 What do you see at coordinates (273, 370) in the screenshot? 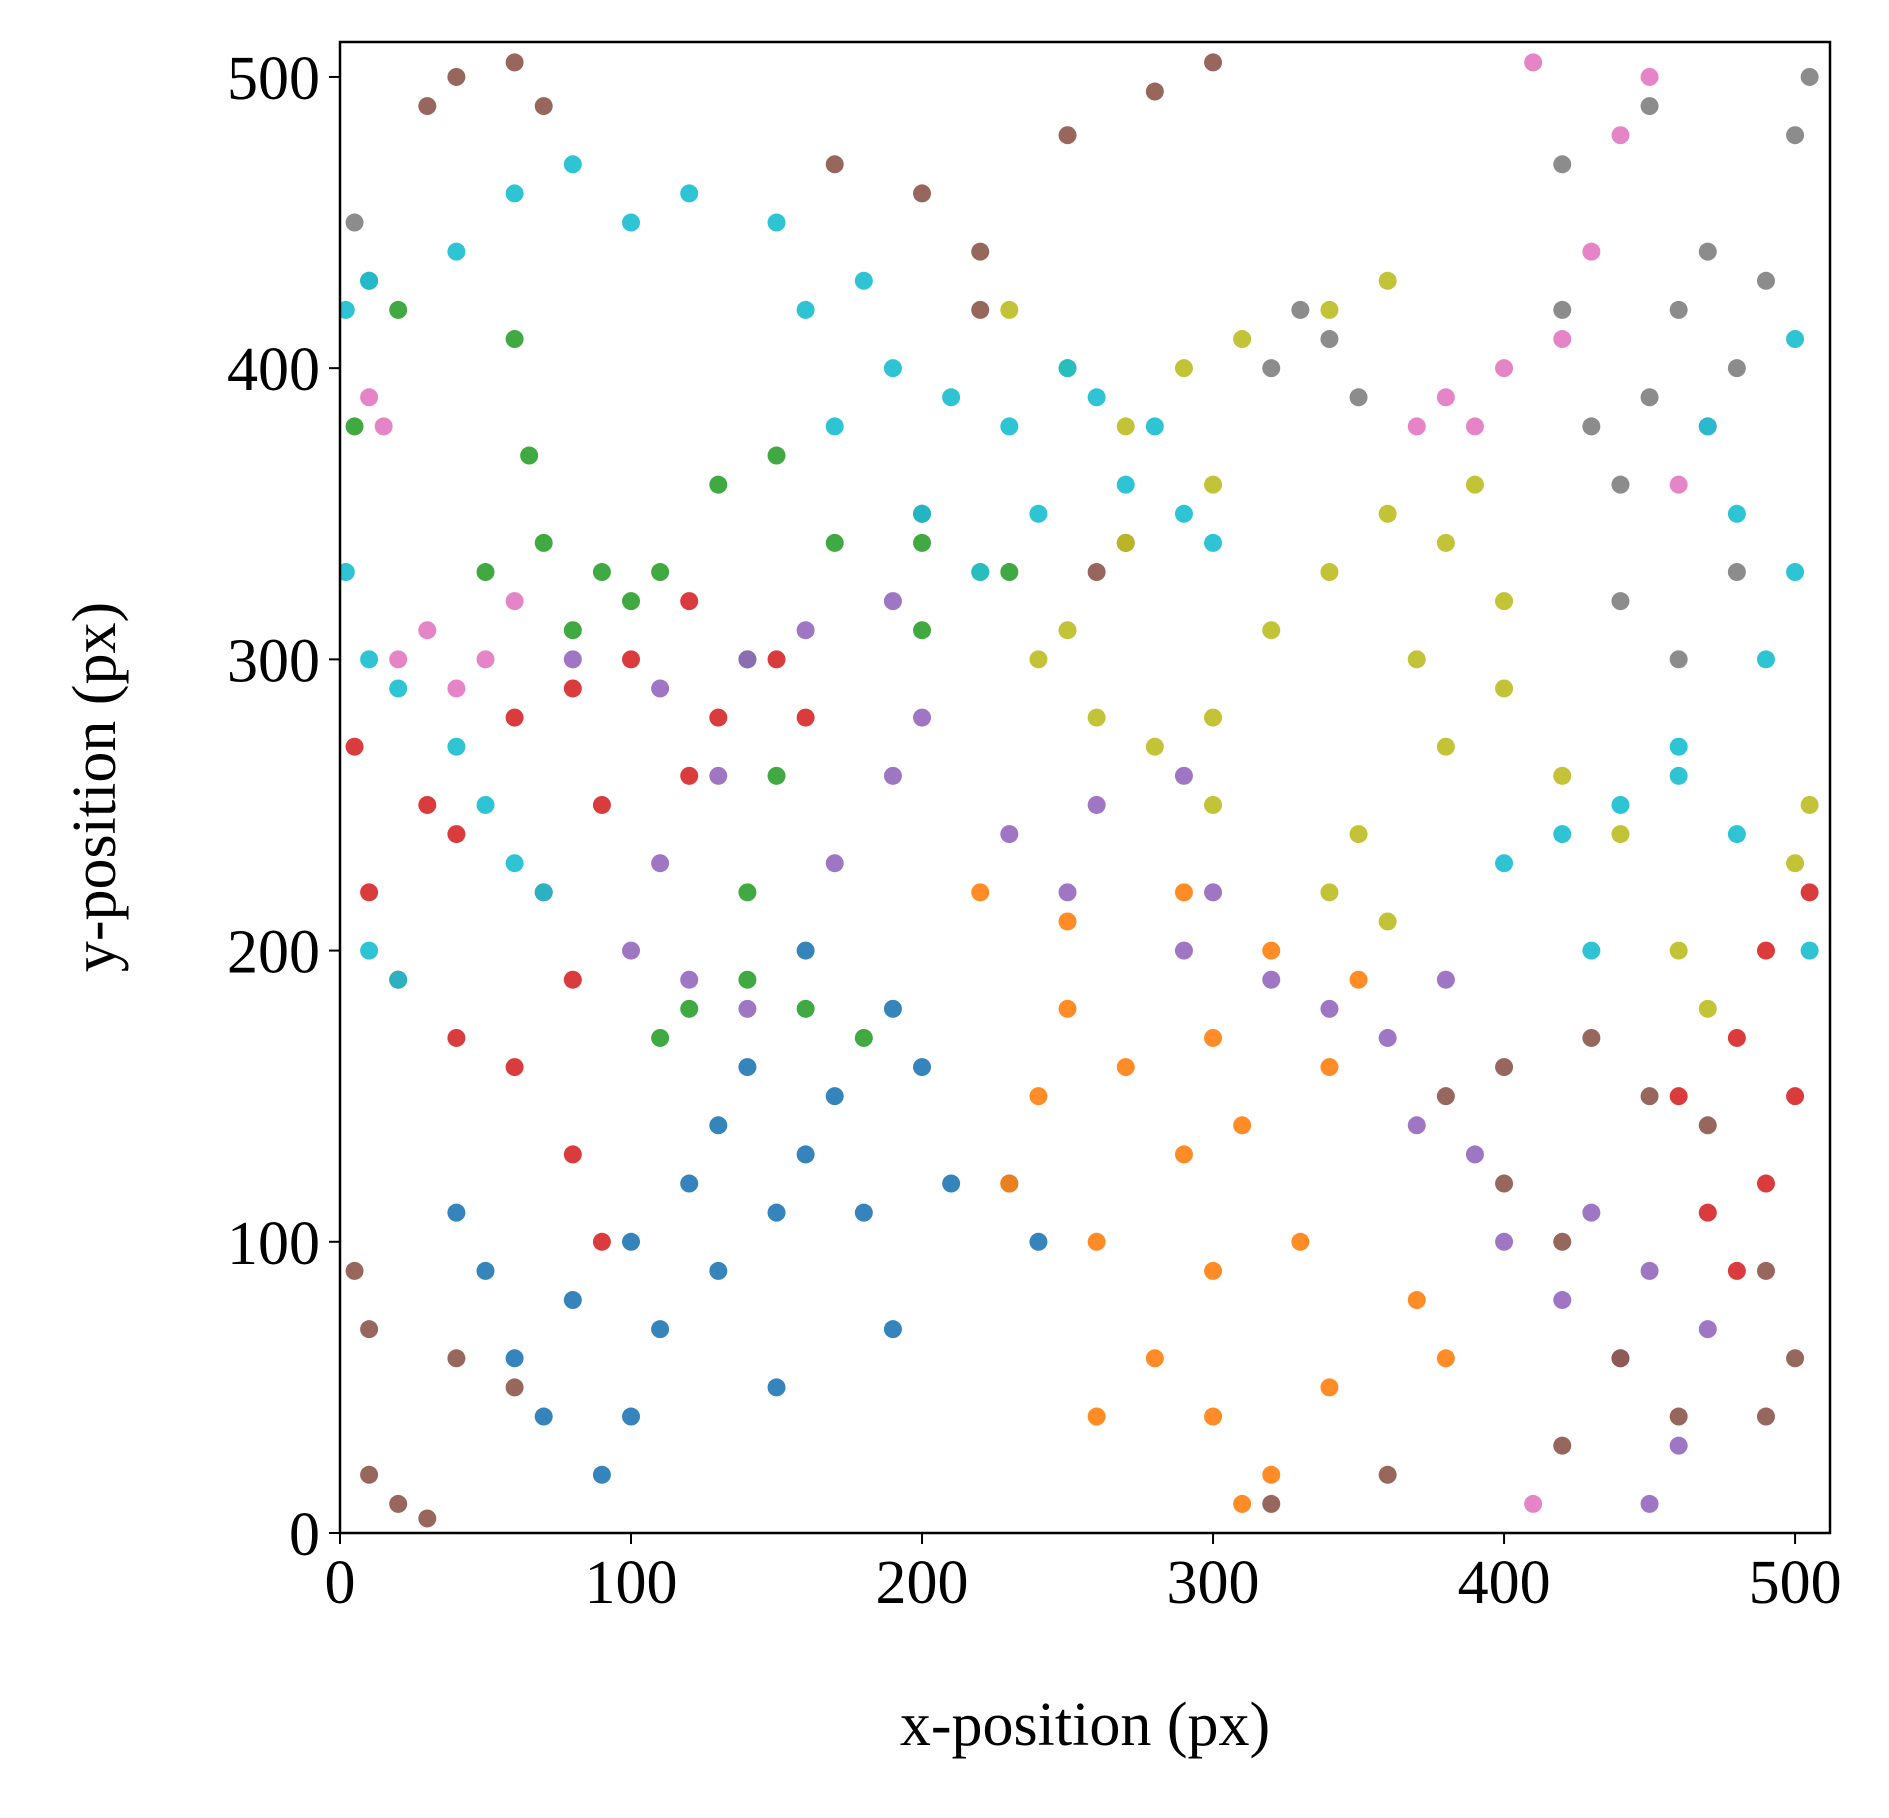
I see `y-tick-label: 400` at bounding box center [273, 370].